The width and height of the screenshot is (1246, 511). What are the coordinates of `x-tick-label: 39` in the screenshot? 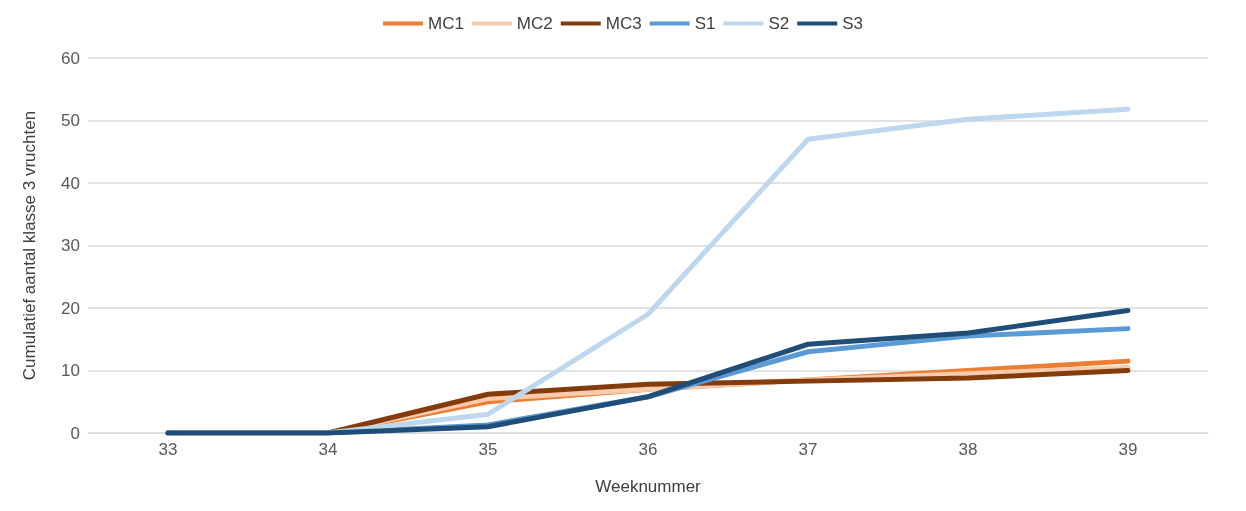 It's located at (1128, 449).